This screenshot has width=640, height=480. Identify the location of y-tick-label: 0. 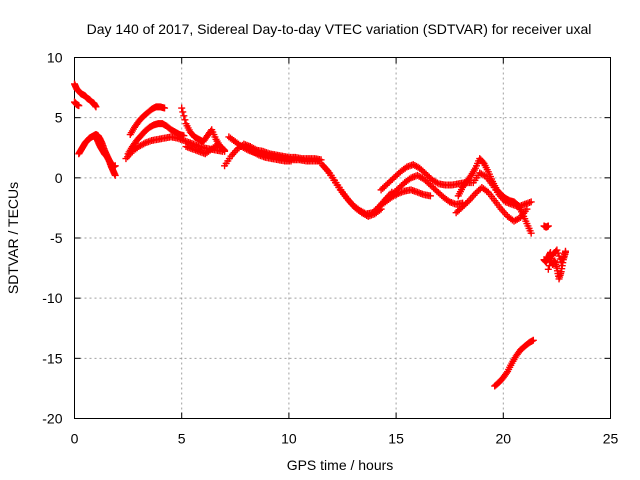
(59, 178).